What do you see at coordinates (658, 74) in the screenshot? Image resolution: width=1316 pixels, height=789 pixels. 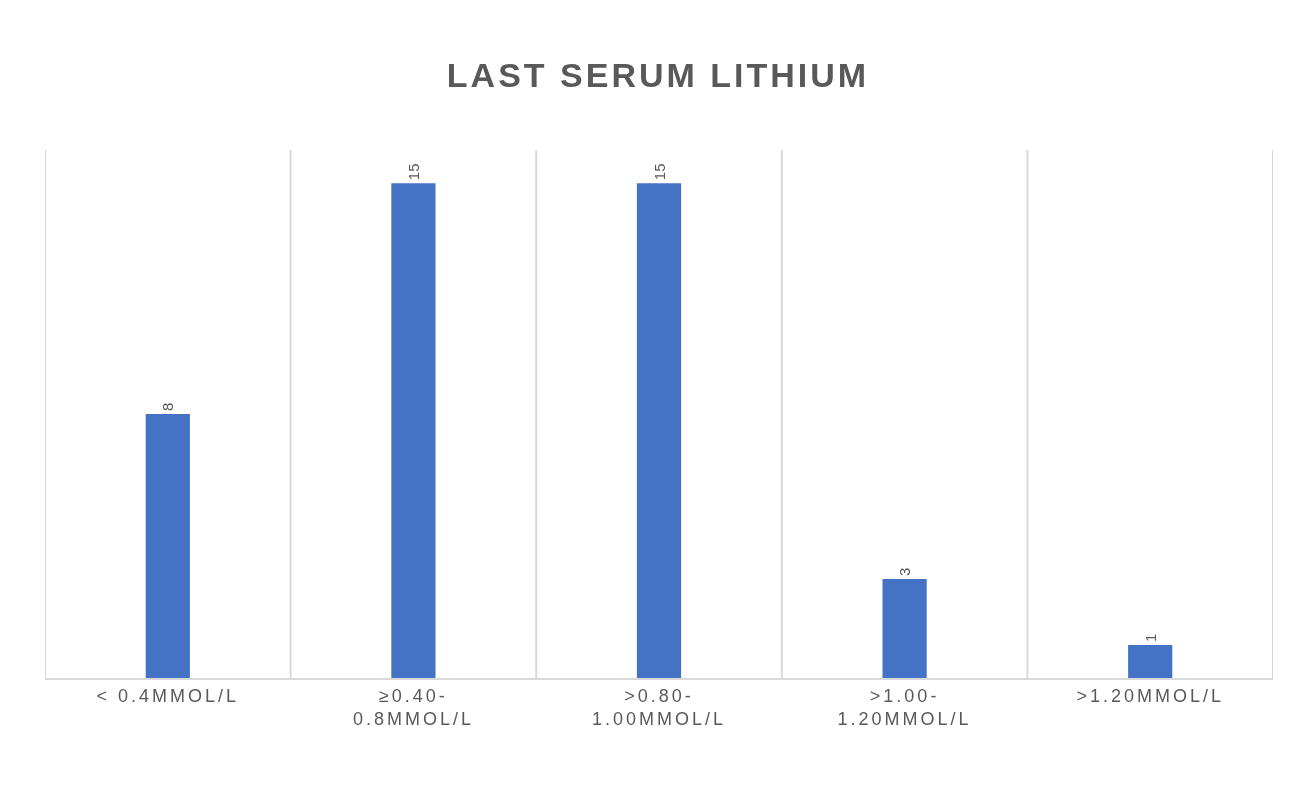 I see `chart-title: LAST SERUM LITHIUM` at bounding box center [658, 74].